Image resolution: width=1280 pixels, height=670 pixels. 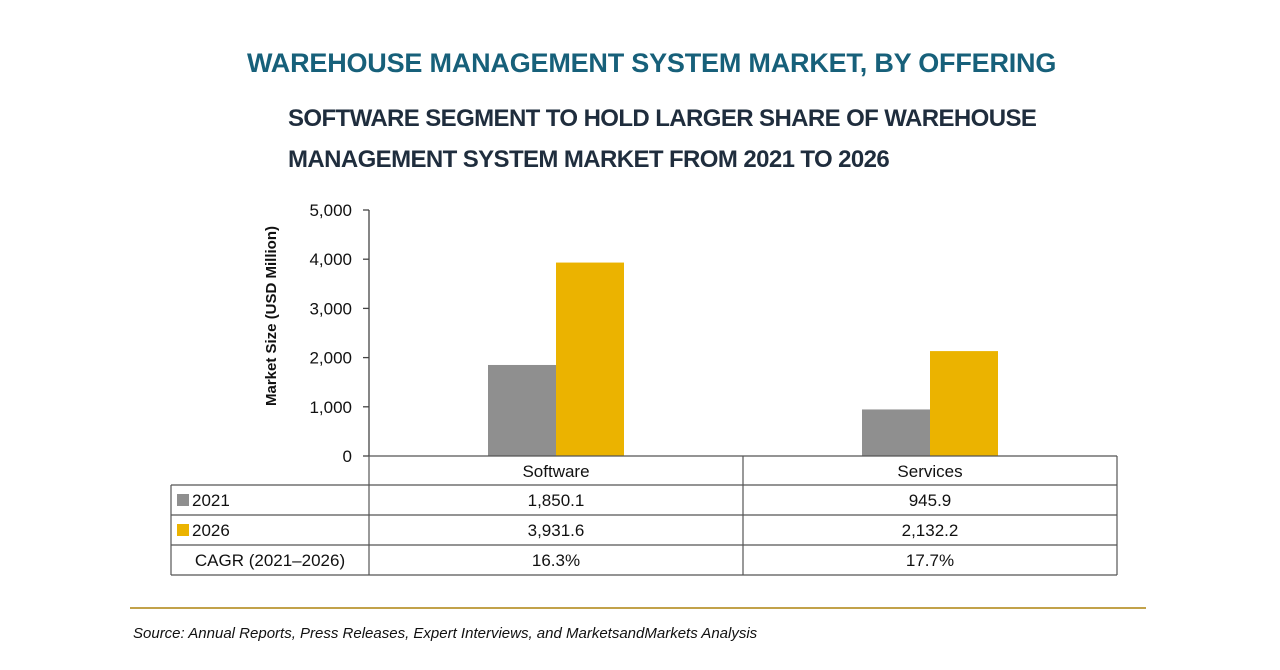 I want to click on legend-label: 2026, so click(x=211, y=530).